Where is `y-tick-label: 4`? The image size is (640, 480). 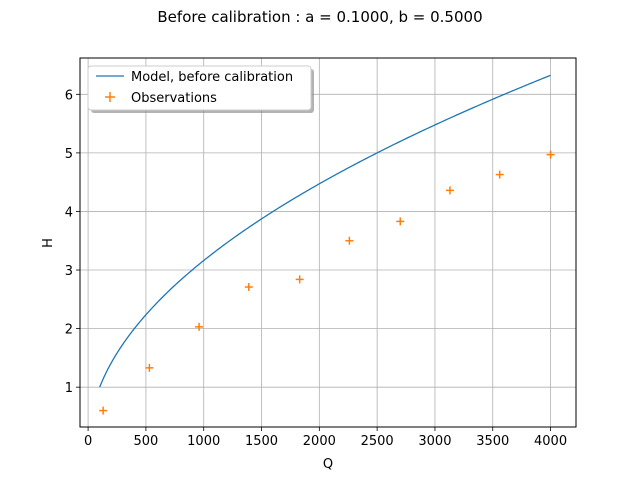
y-tick-label: 4 is located at coordinates (69, 212).